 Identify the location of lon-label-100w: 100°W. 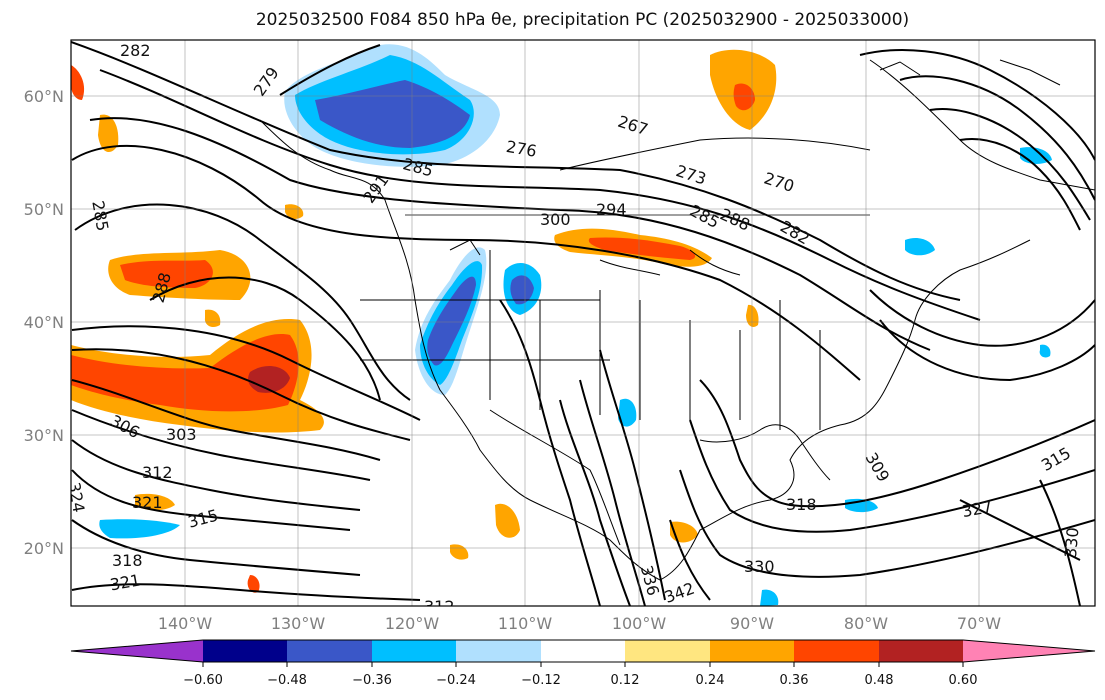
(639, 623).